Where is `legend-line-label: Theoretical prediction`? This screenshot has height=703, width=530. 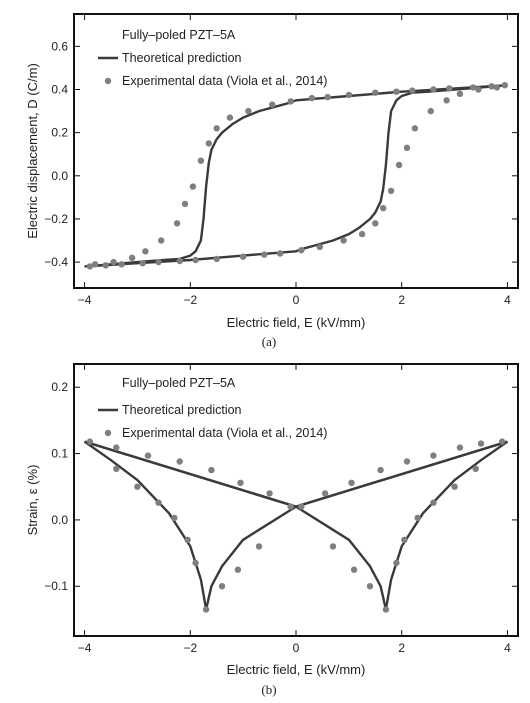
legend-line-label: Theoretical prediction is located at coordinates (182, 58).